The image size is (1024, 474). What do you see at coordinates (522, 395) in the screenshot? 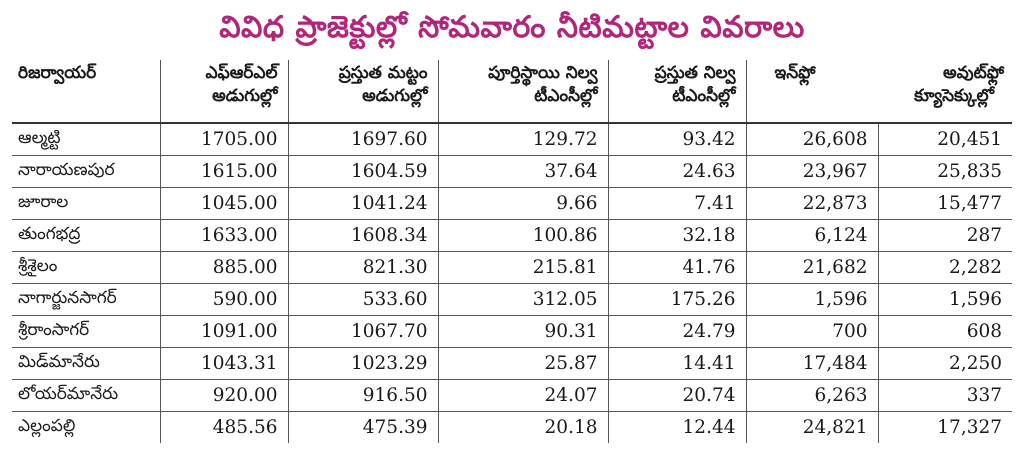
I see `cell-full-storage: 24.07` at bounding box center [522, 395].